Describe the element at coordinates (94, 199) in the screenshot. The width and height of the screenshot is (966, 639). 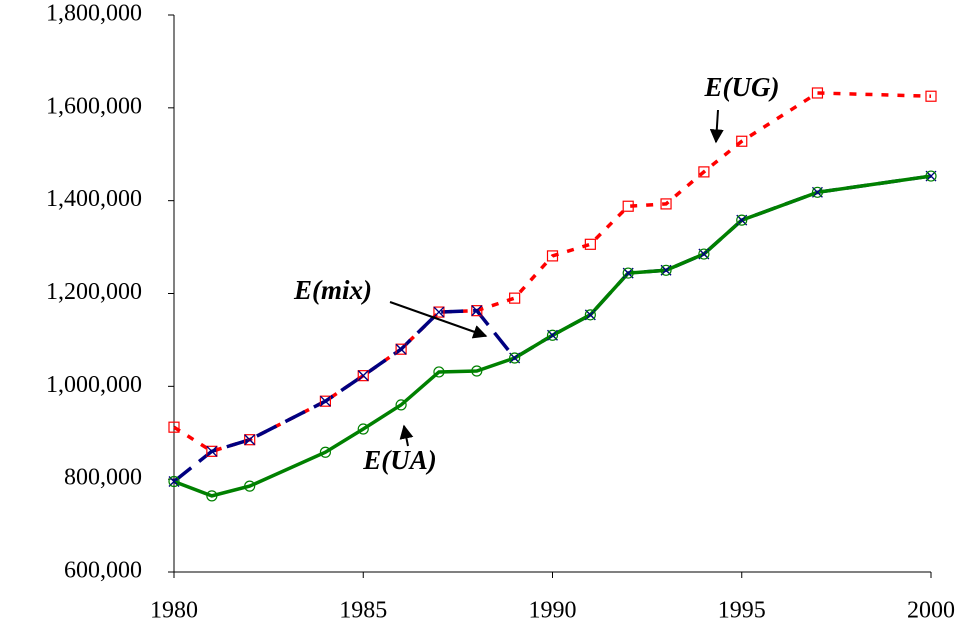
I see `y-tick-label: 1,400,000` at that location.